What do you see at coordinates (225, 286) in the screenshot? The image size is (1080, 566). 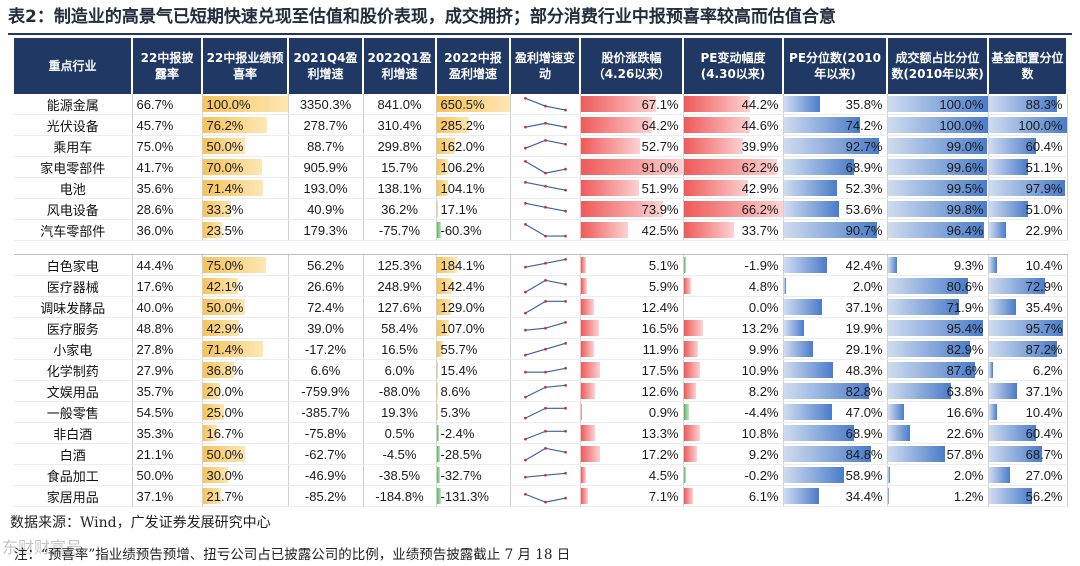 I see `cell-value: 42.1%` at bounding box center [225, 286].